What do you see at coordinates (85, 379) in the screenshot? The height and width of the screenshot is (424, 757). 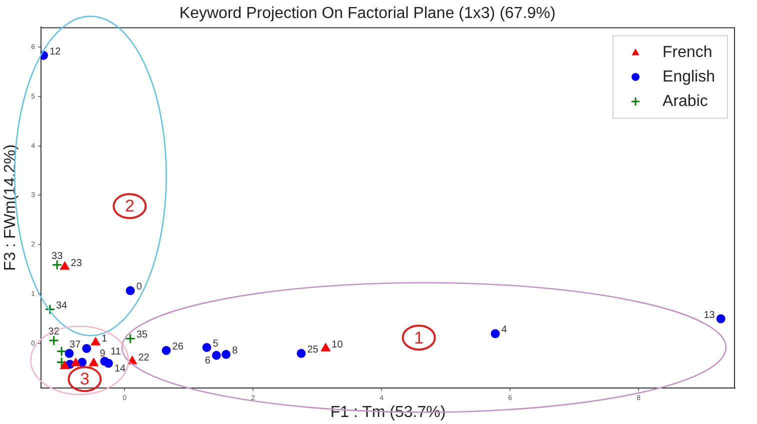 I see `annotation: 3` at bounding box center [85, 379].